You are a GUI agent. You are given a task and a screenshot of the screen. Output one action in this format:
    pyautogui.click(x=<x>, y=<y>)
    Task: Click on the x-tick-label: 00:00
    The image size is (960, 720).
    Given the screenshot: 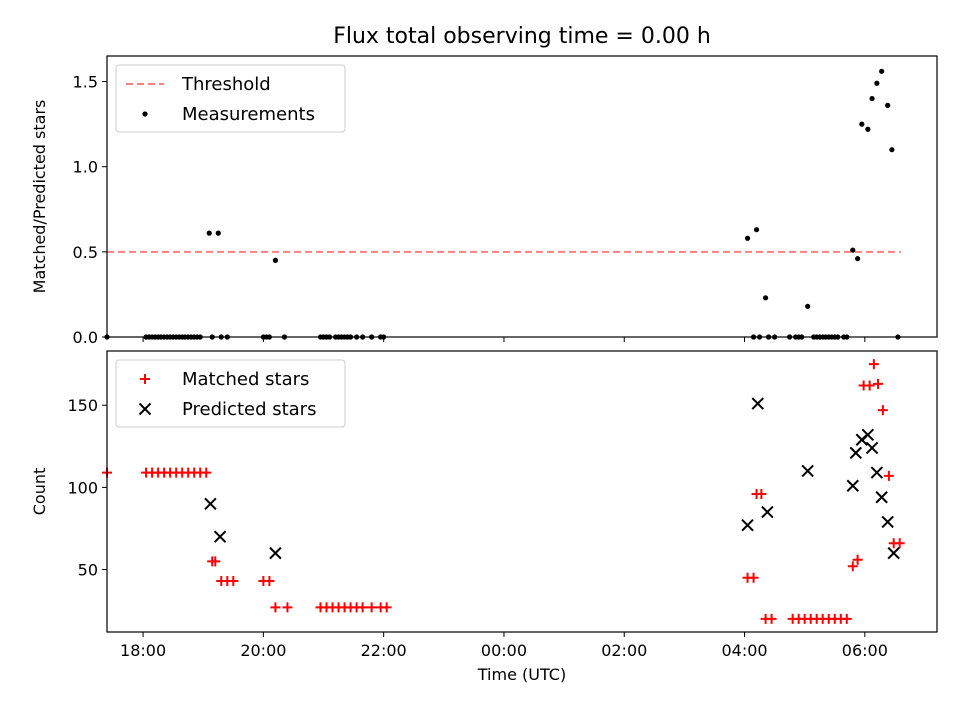 What is the action you would take?
    pyautogui.click(x=504, y=650)
    